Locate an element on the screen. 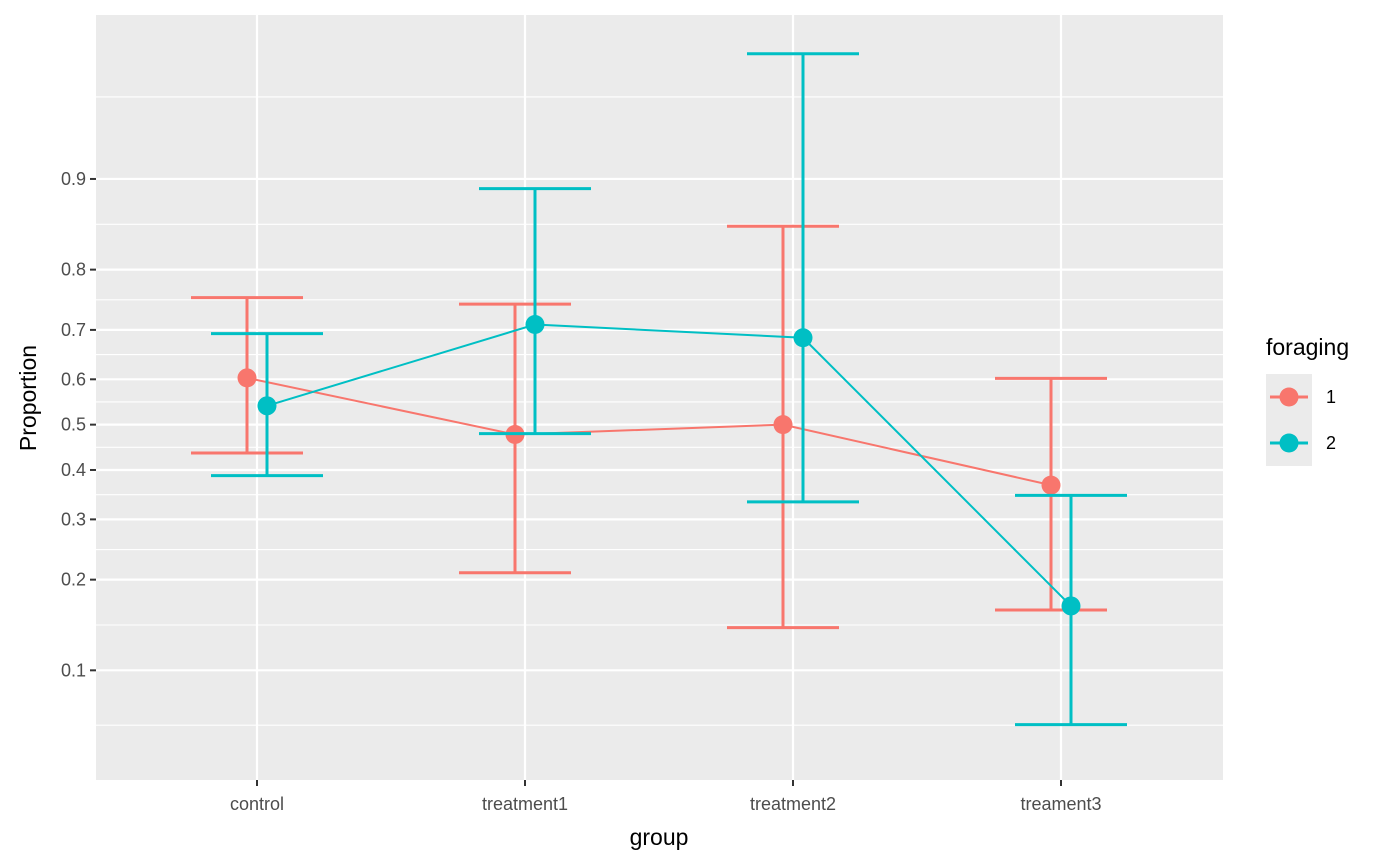 The width and height of the screenshot is (1400, 866). x-tick-label: treatment1 is located at coordinates (525, 804).